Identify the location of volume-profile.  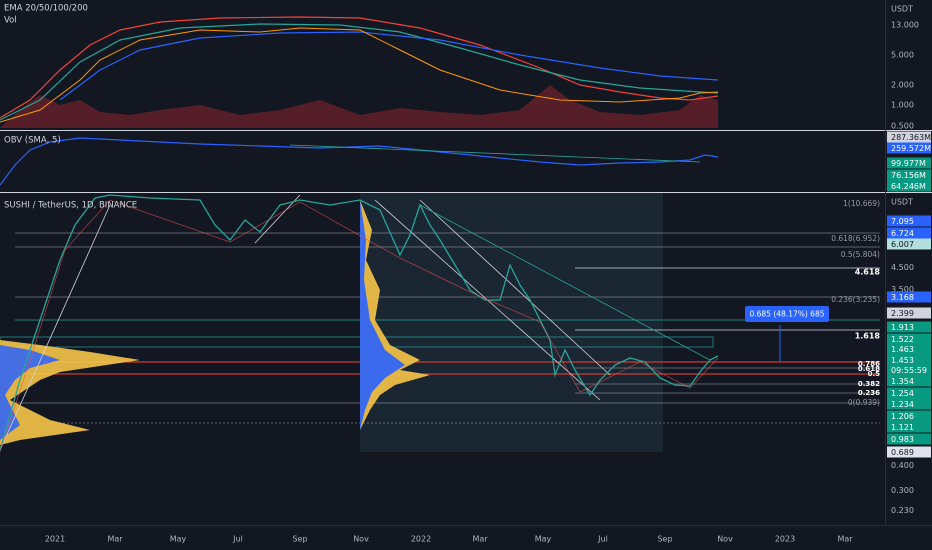
(382, 315).